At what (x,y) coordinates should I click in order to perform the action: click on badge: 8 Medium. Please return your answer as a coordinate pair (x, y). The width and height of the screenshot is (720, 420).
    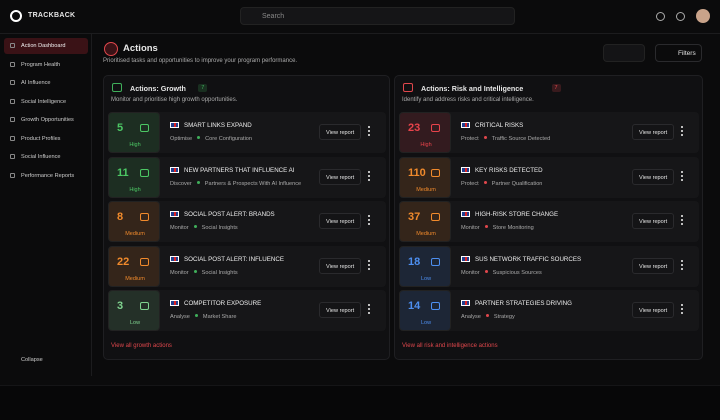
    Looking at the image, I should click on (134, 221).